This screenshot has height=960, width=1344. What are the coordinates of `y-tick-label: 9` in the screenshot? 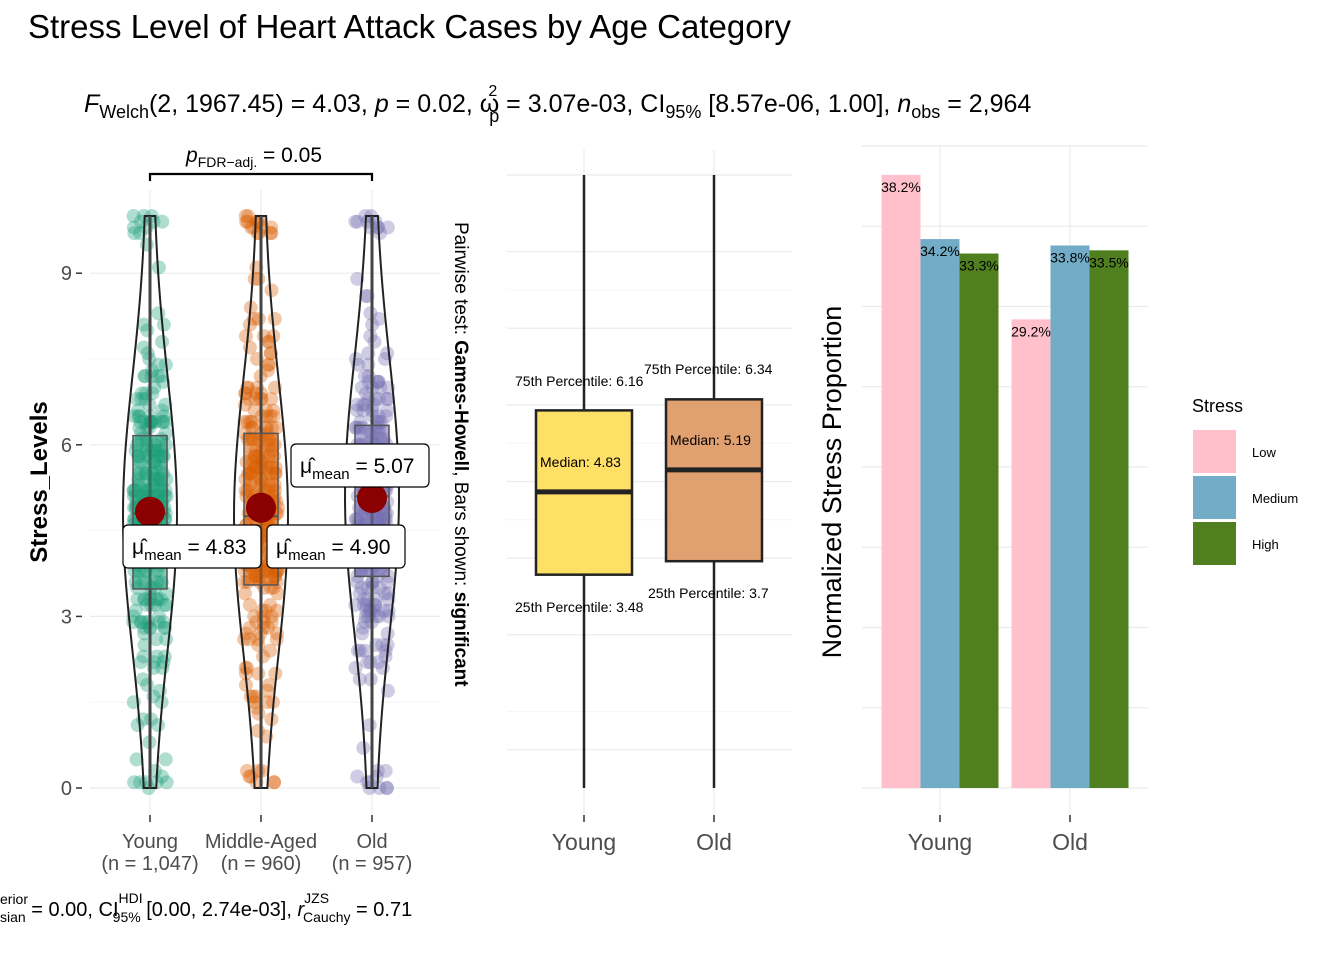 It's located at (66, 274).